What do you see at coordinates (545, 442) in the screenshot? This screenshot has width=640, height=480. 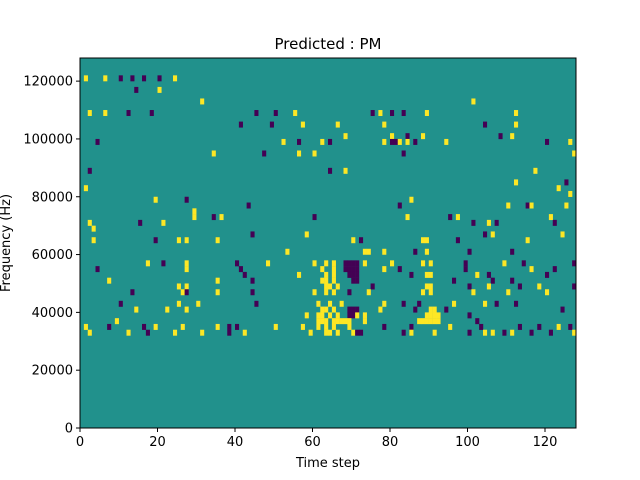 I see `x-tick-label: 120` at bounding box center [545, 442].